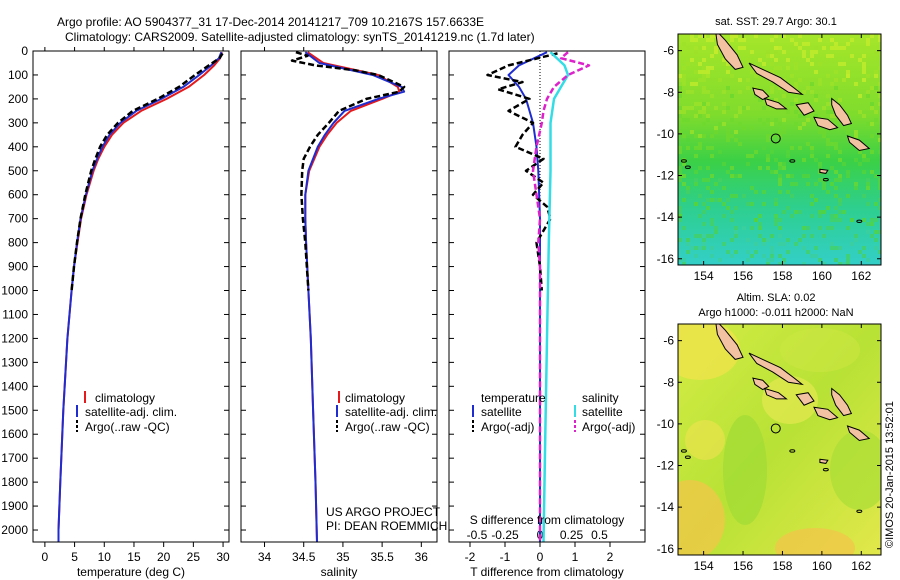 The width and height of the screenshot is (900, 580). I want to click on map-ytick-label: -6, so click(668, 51).